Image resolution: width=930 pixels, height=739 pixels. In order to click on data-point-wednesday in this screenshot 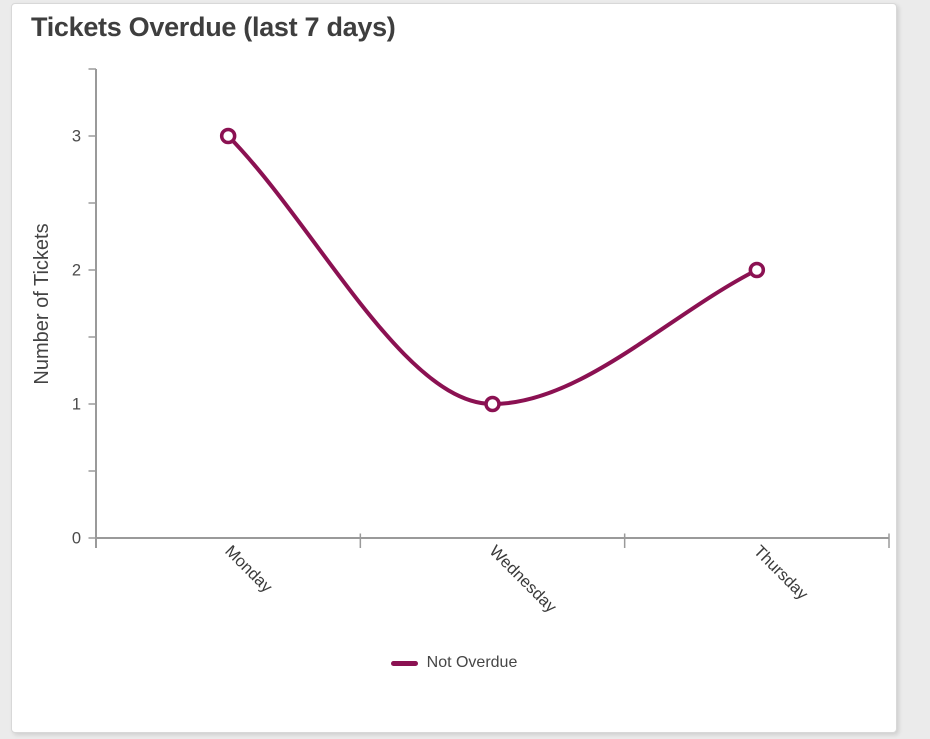, I will do `click(492, 404)`.